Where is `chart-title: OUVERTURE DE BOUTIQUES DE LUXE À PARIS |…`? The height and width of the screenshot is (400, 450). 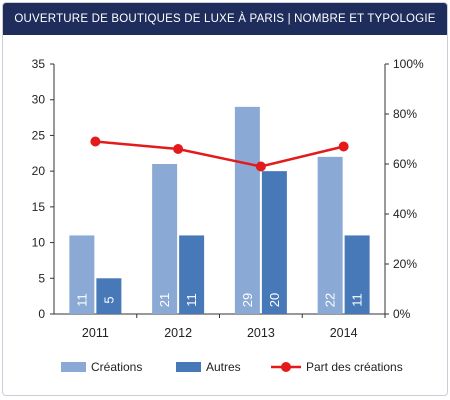 chart-title: OUVERTURE DE BOUTIQUES DE LUXE À PARIS |… is located at coordinates (225, 19).